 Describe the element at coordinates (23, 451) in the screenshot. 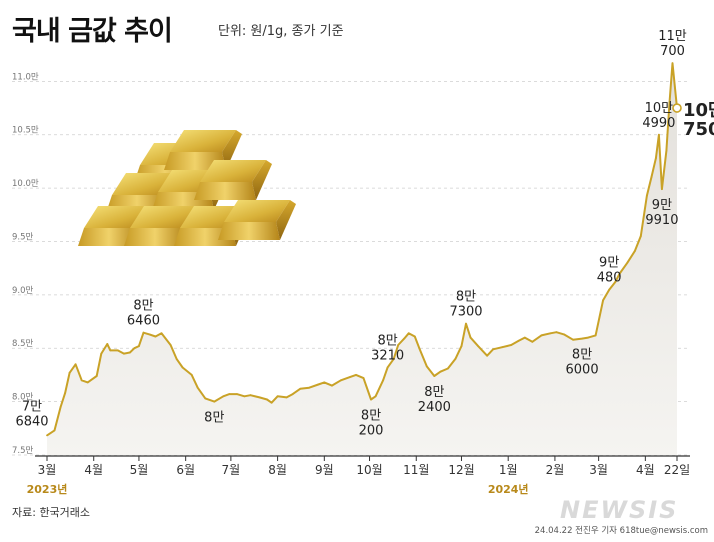

I see `y-tick-label: 7.5만` at that location.